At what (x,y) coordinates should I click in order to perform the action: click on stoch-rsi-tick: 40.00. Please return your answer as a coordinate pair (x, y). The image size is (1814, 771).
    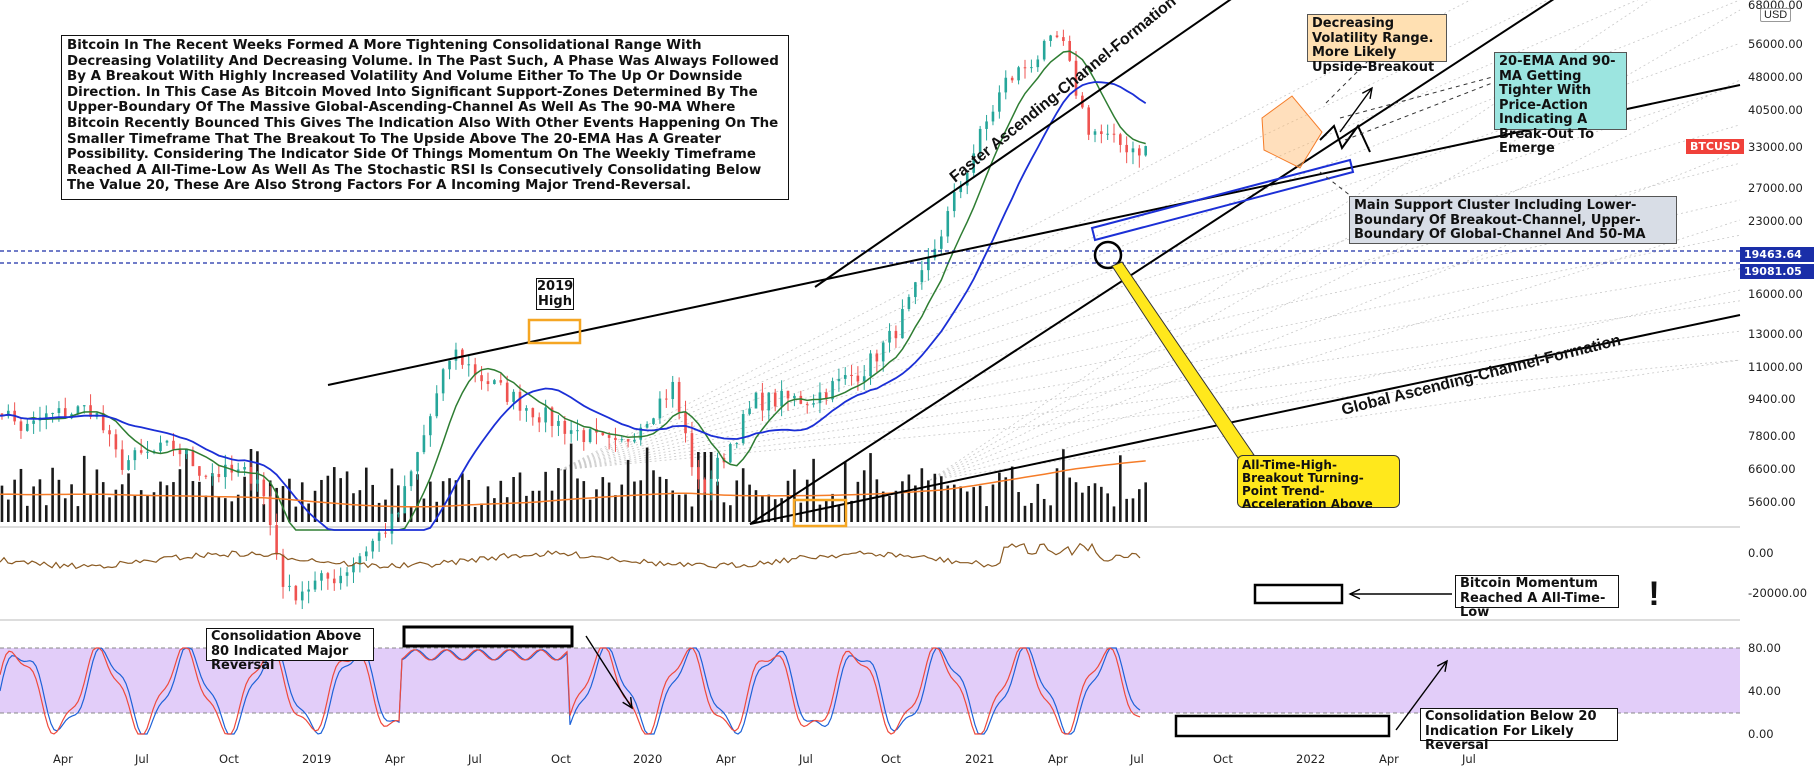
    Looking at the image, I should click on (1764, 691).